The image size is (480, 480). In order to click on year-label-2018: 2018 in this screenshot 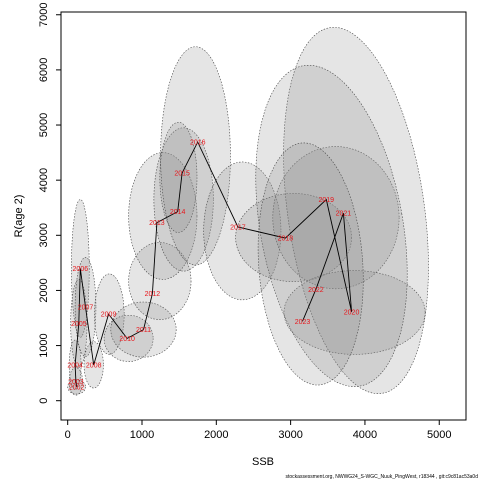, I will do `click(286, 239)`.